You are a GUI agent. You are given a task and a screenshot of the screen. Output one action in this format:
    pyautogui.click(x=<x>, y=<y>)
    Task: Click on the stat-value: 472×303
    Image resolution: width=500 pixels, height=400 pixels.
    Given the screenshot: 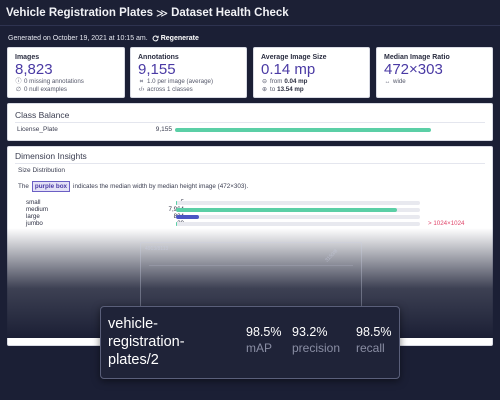 What is the action you would take?
    pyautogui.click(x=413, y=69)
    